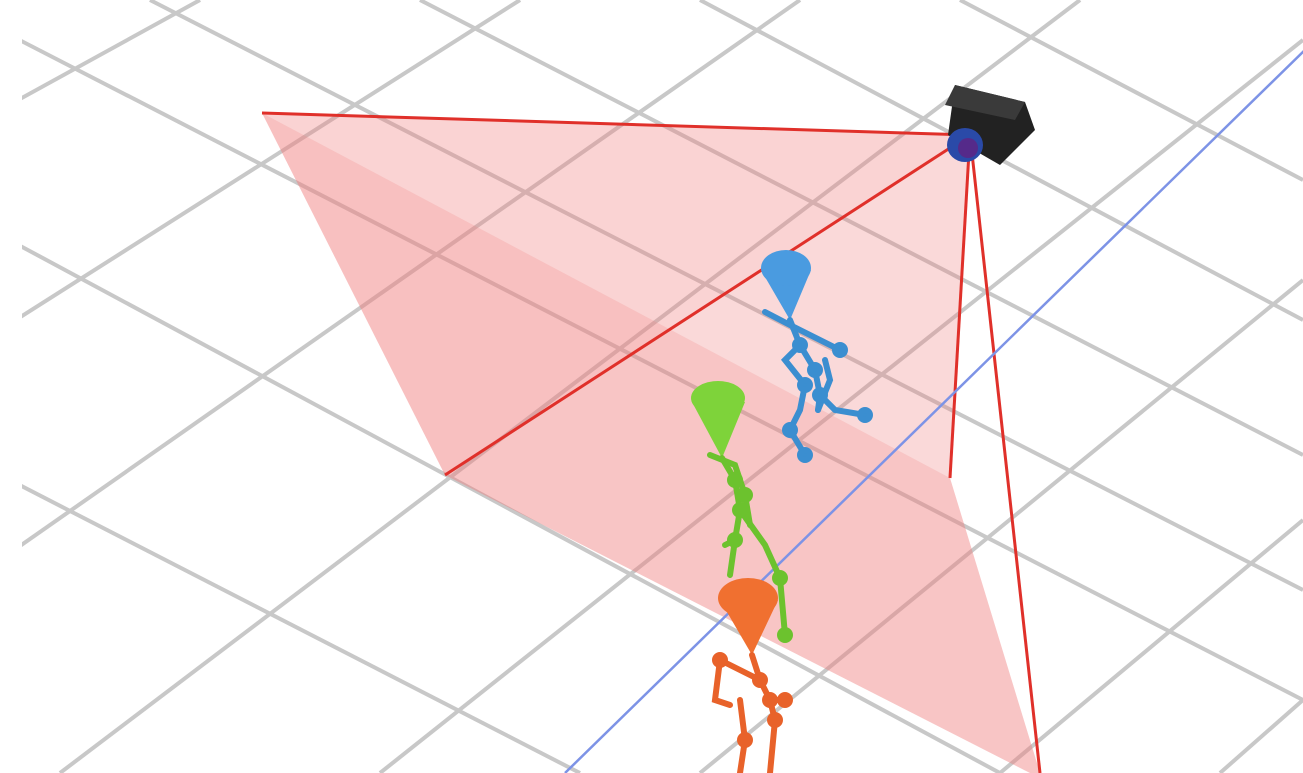 The image size is (1303, 773). What do you see at coordinates (817, 356) in the screenshot?
I see `skeleton-blue` at bounding box center [817, 356].